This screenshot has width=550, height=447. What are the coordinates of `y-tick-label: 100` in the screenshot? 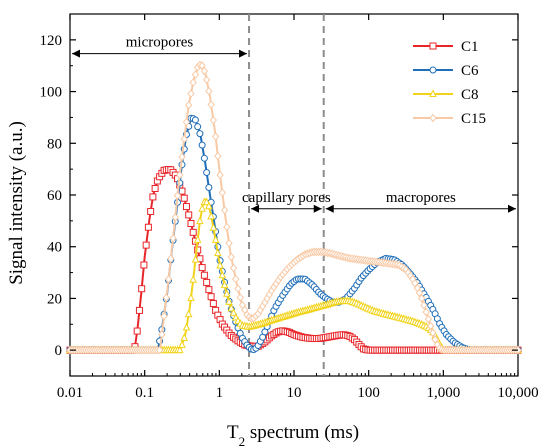 It's located at (51, 93).